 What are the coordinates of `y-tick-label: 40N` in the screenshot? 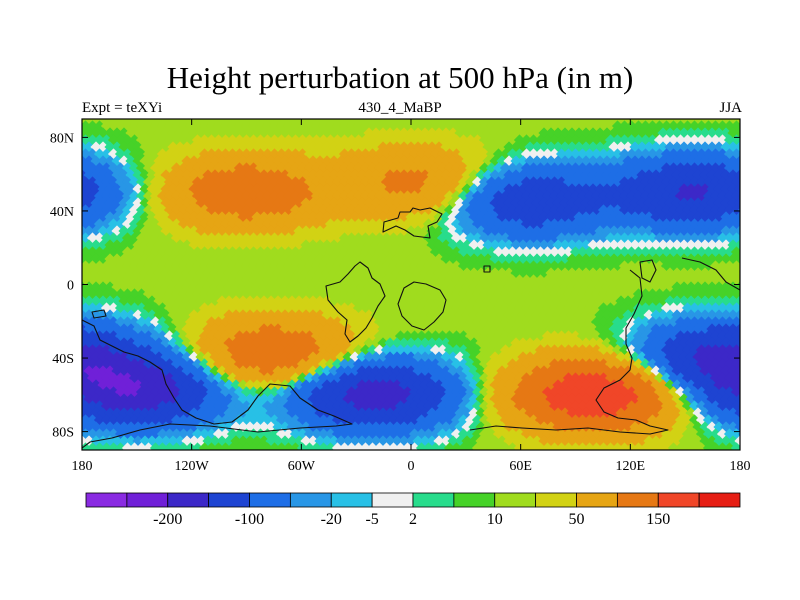 It's located at (62, 212).